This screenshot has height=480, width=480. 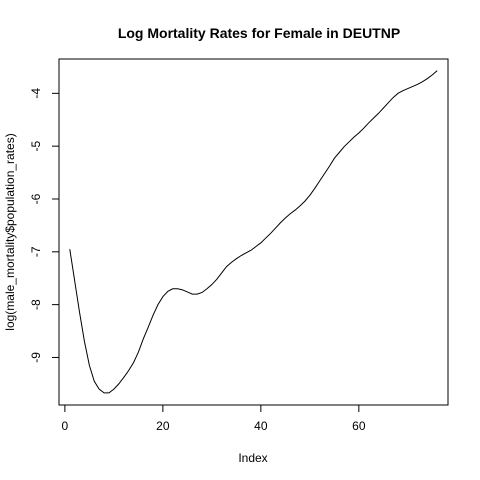 What do you see at coordinates (163, 426) in the screenshot?
I see `x-tick-label: 20` at bounding box center [163, 426].